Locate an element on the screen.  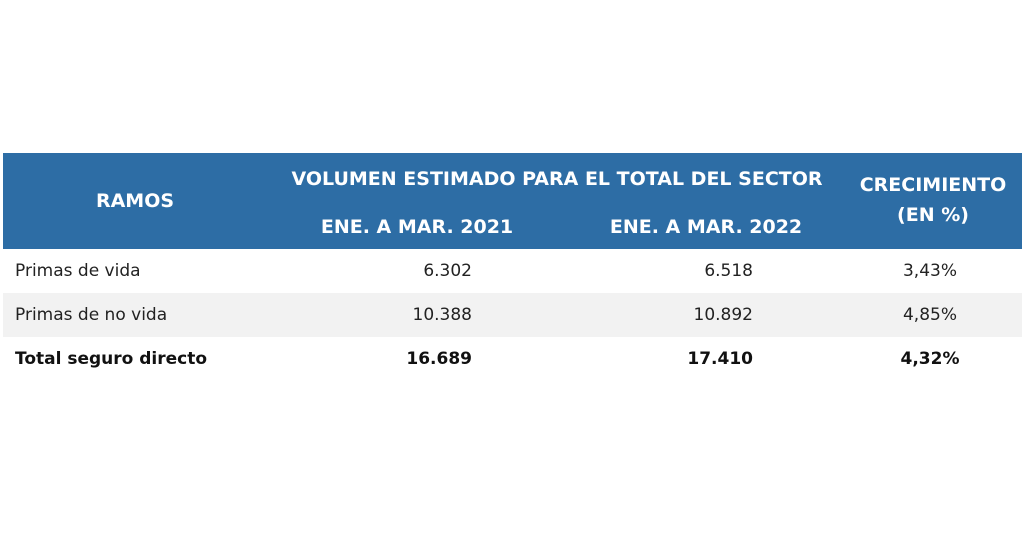
header-period: ENE. A MAR. 2021 is located at coordinates (417, 227).